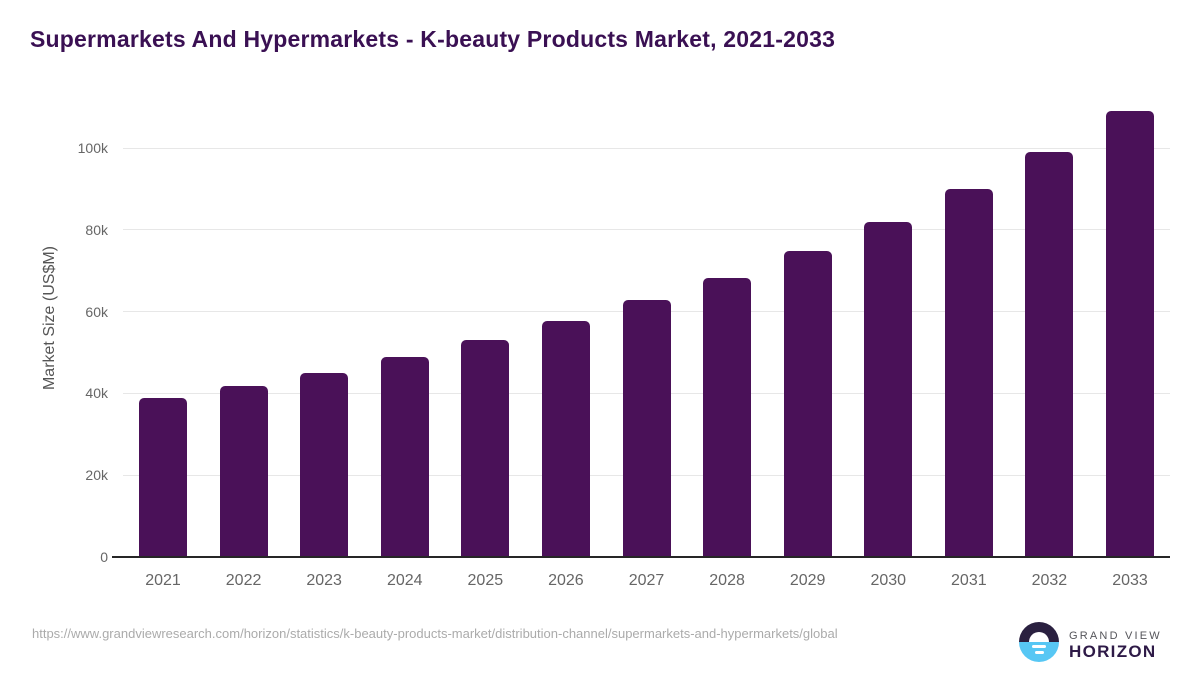 The height and width of the screenshot is (675, 1200). What do you see at coordinates (1049, 354) in the screenshot?
I see `bar-2032` at bounding box center [1049, 354].